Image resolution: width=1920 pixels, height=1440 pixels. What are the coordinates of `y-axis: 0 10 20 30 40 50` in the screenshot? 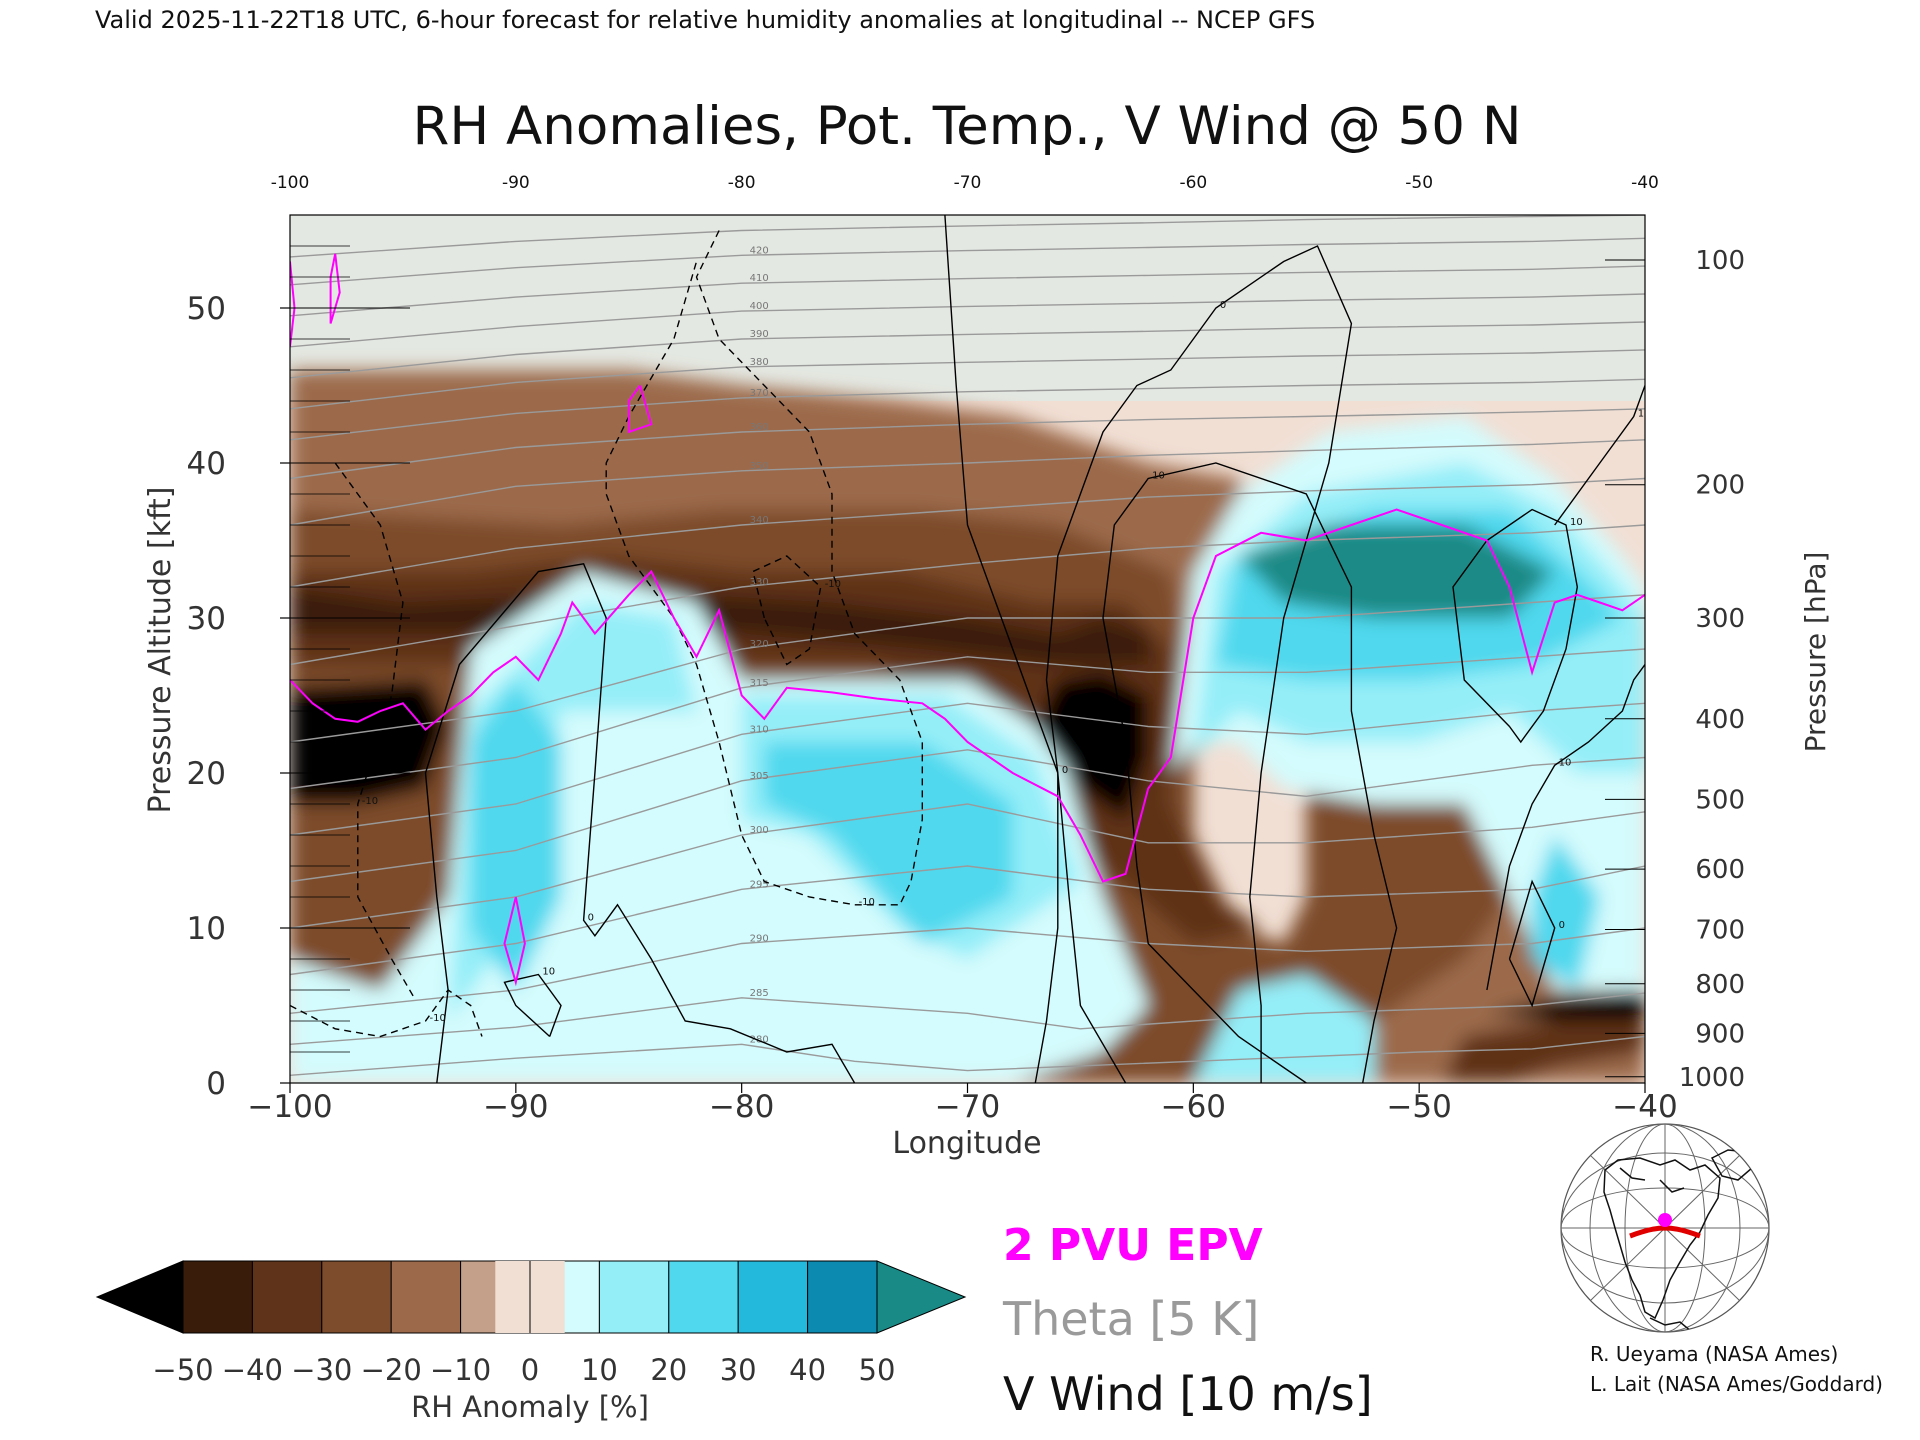 It's located at (298, 673).